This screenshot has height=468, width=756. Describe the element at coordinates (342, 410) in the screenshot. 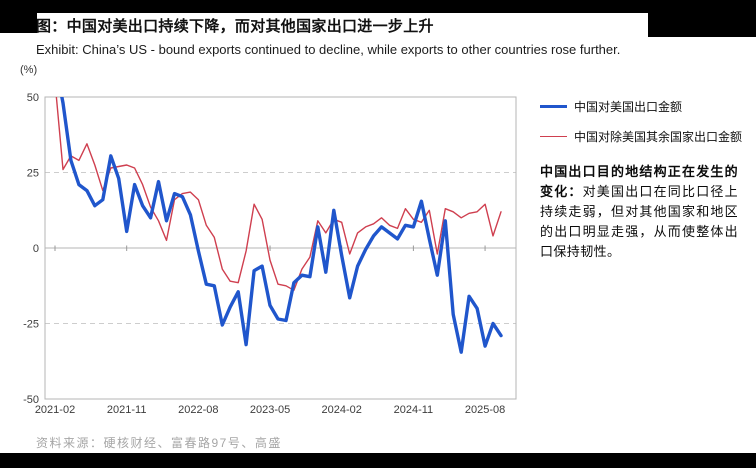

I see `x-axis-tick-label: 2024-02` at that location.